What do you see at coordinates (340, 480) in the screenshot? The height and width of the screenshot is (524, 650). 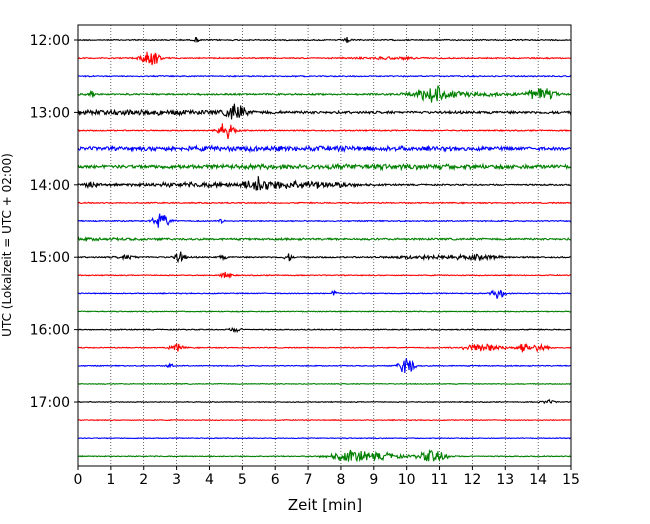 I see `x-tick-label: 8` at bounding box center [340, 480].